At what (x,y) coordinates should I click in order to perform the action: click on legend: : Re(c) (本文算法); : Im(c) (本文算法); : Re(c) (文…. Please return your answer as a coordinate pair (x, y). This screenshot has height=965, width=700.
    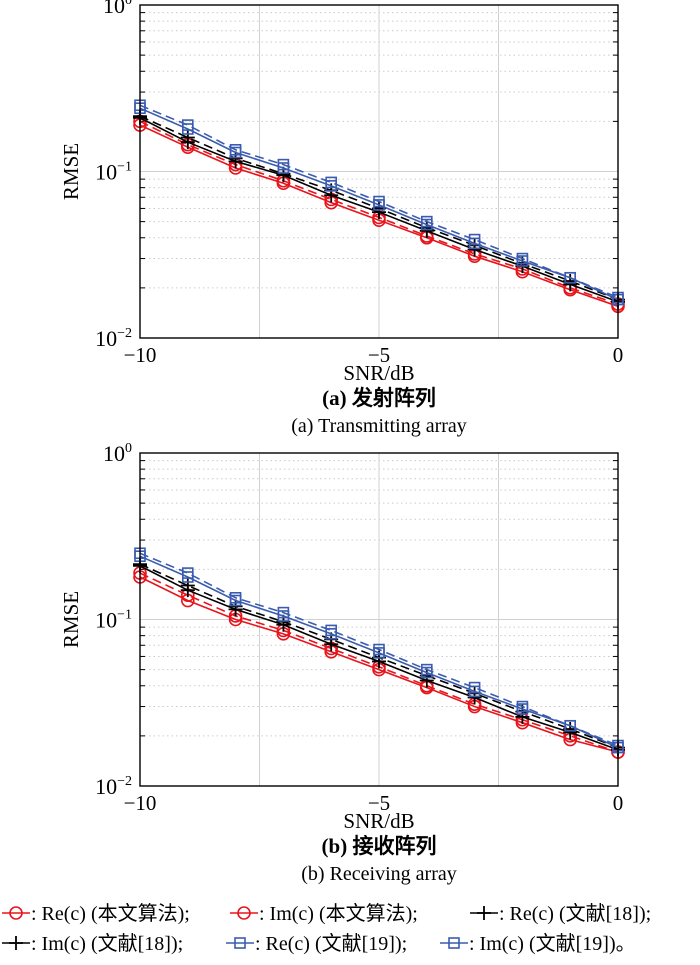
    Looking at the image, I should click on (326, 928).